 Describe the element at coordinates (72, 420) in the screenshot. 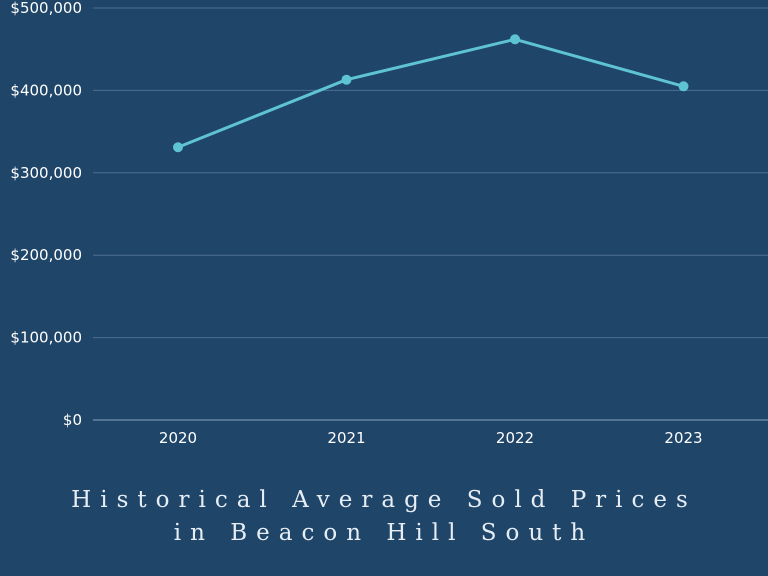

I see `y-tick-label: $0` at that location.